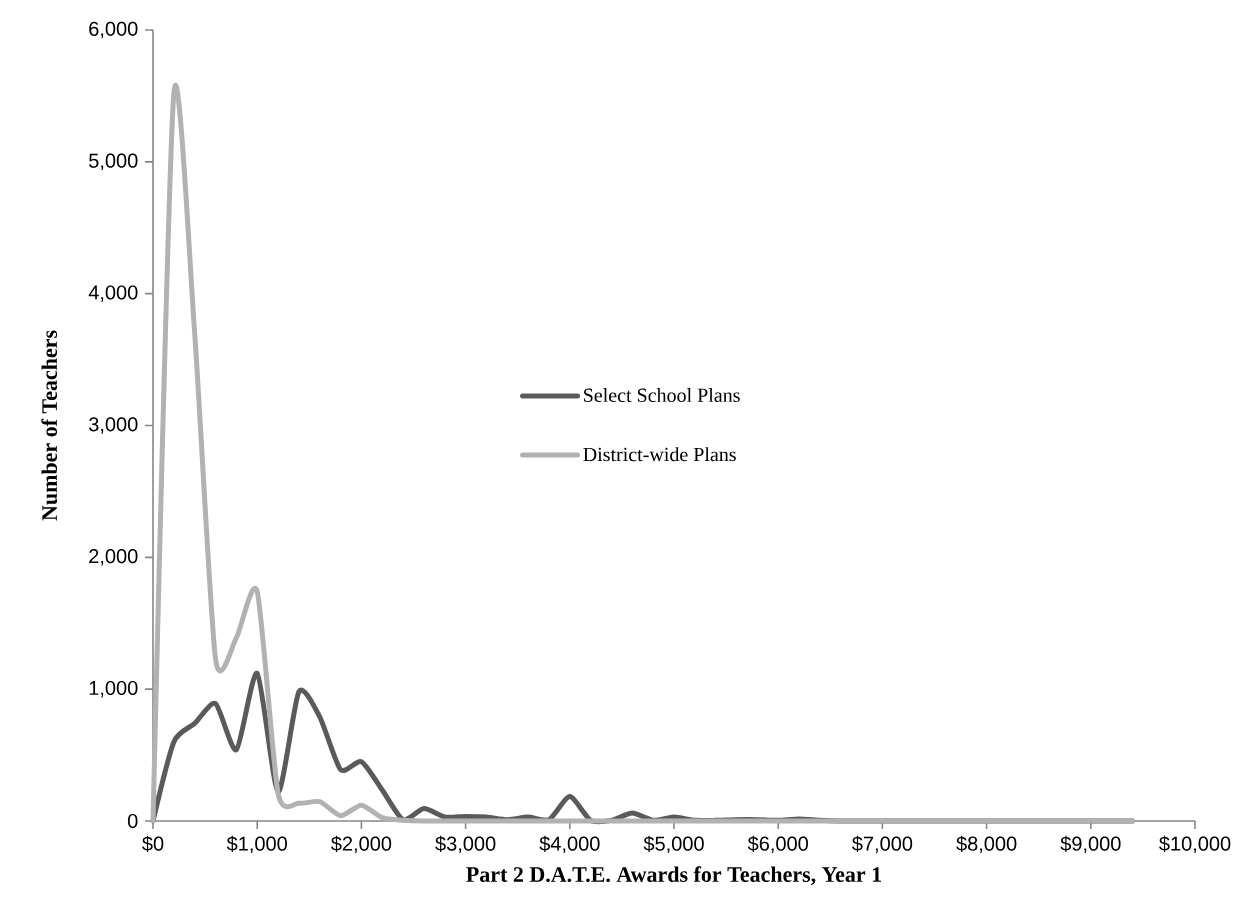 Image resolution: width=1253 pixels, height=907 pixels. What do you see at coordinates (361, 844) in the screenshot?
I see `x-tick-label: $2,000` at bounding box center [361, 844].